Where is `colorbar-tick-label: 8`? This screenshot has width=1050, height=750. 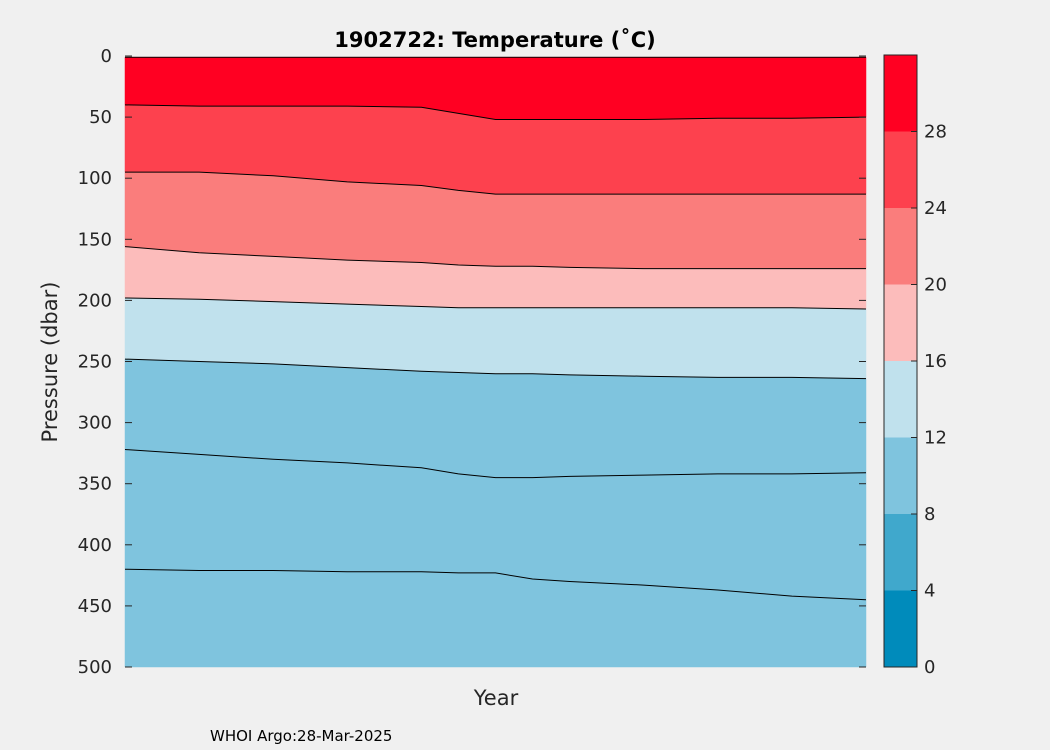
colorbar-tick-label: 8 is located at coordinates (929, 514).